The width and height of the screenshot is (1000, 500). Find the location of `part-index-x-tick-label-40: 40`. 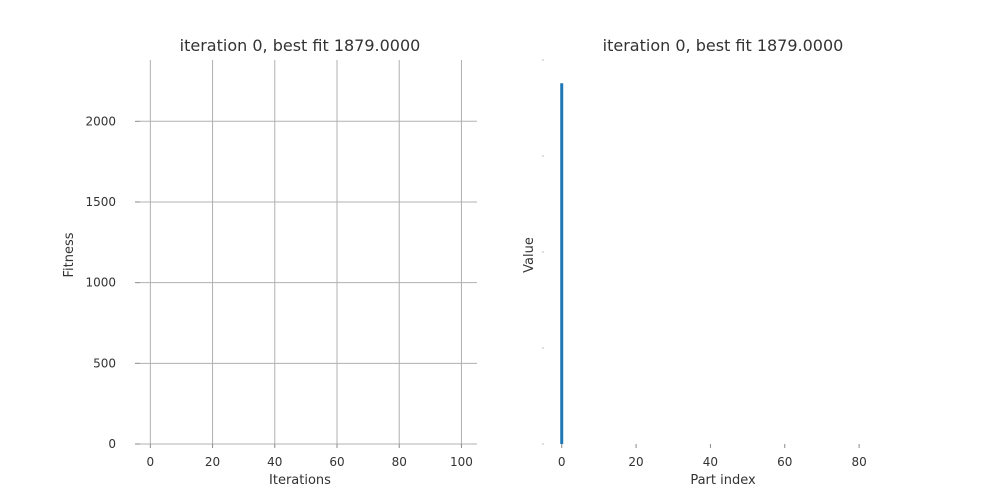

part-index-x-tick-label-40: 40 is located at coordinates (710, 462).